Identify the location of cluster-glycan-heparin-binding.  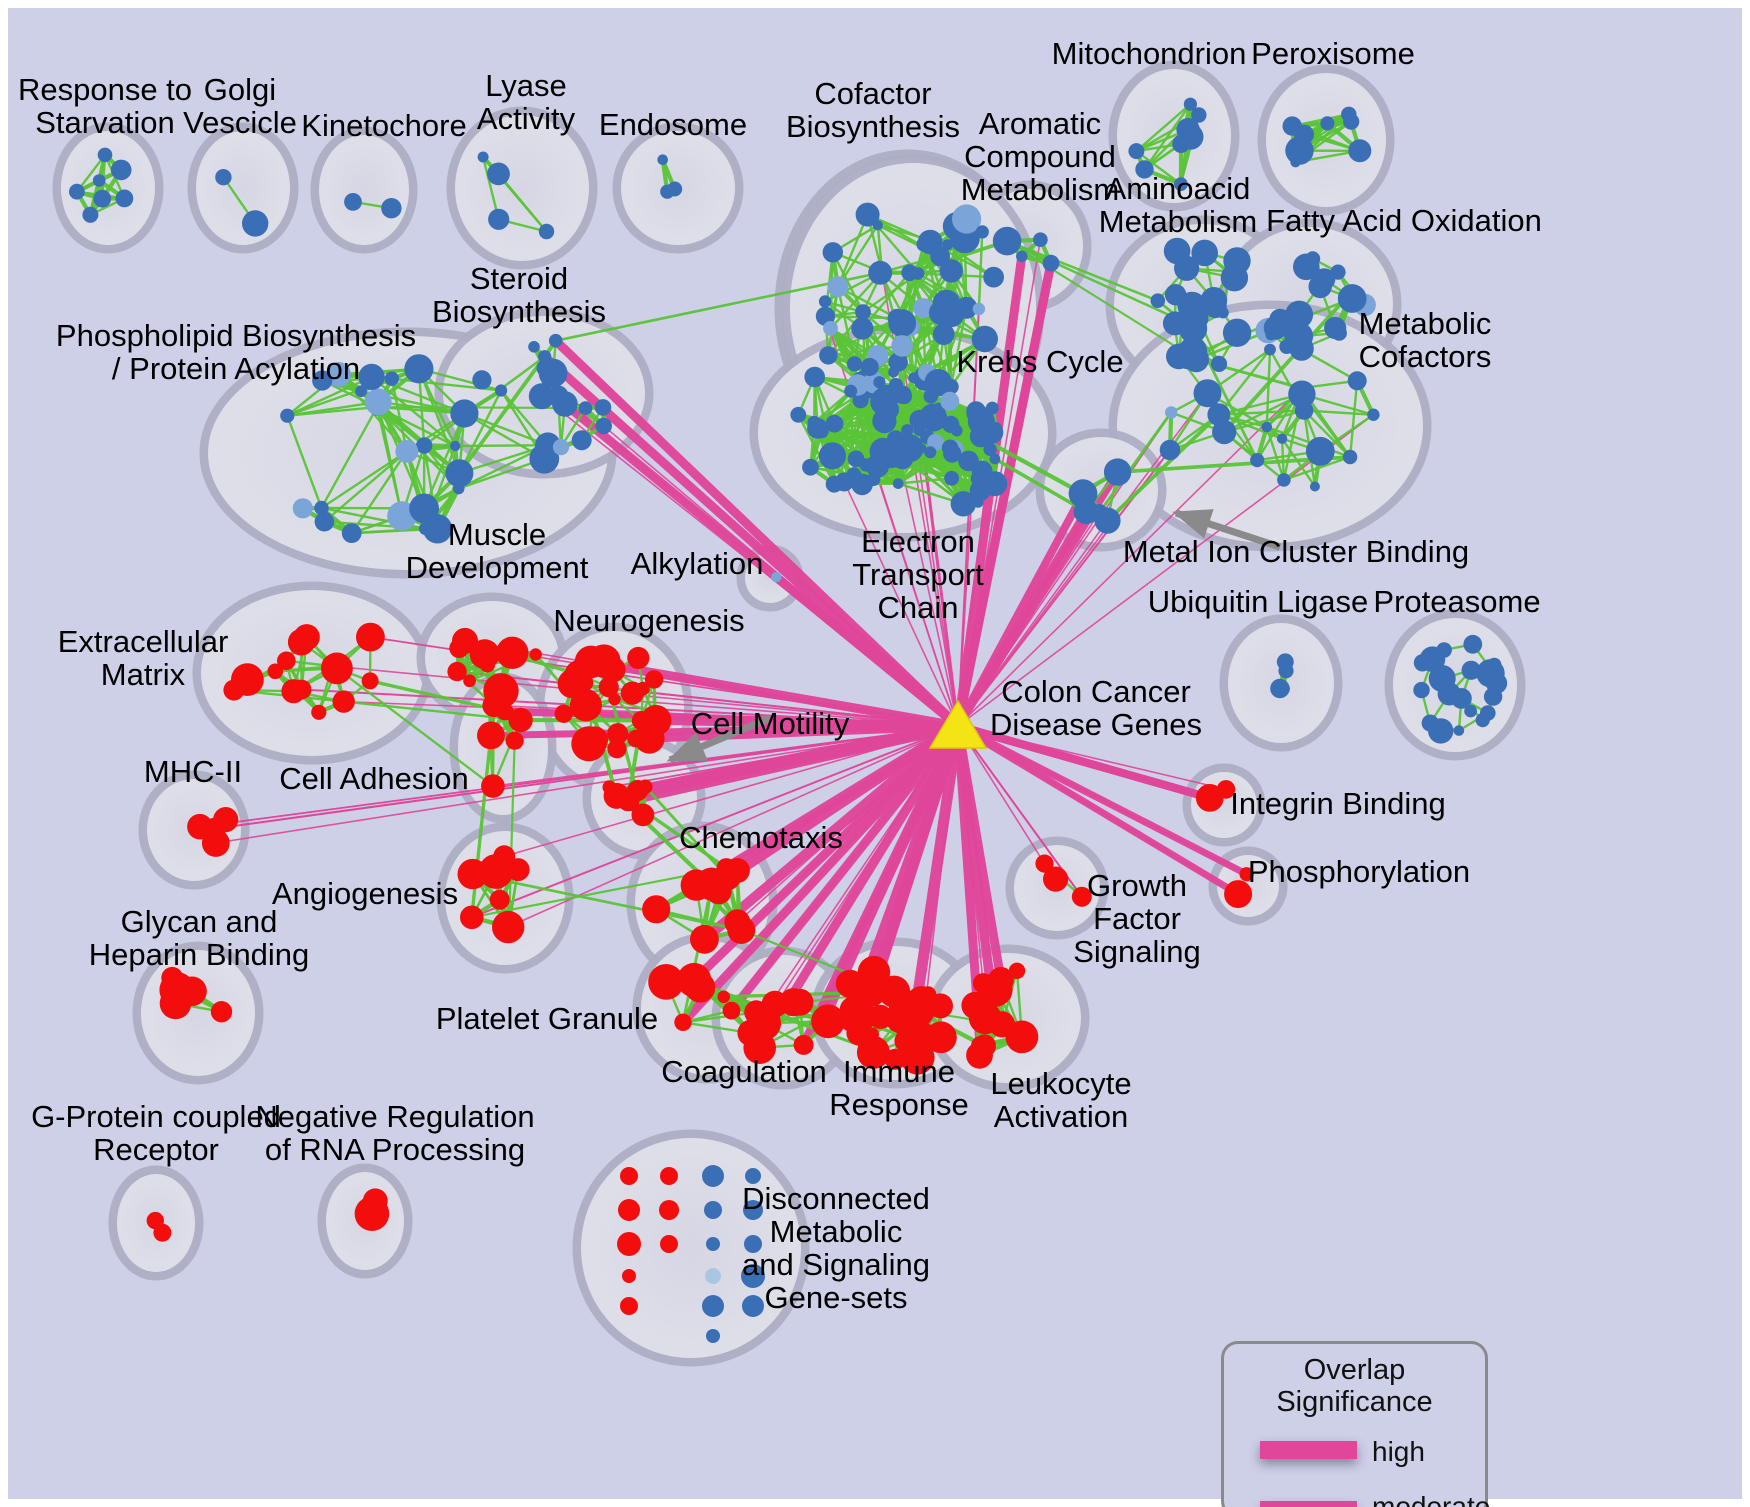
(198, 1013).